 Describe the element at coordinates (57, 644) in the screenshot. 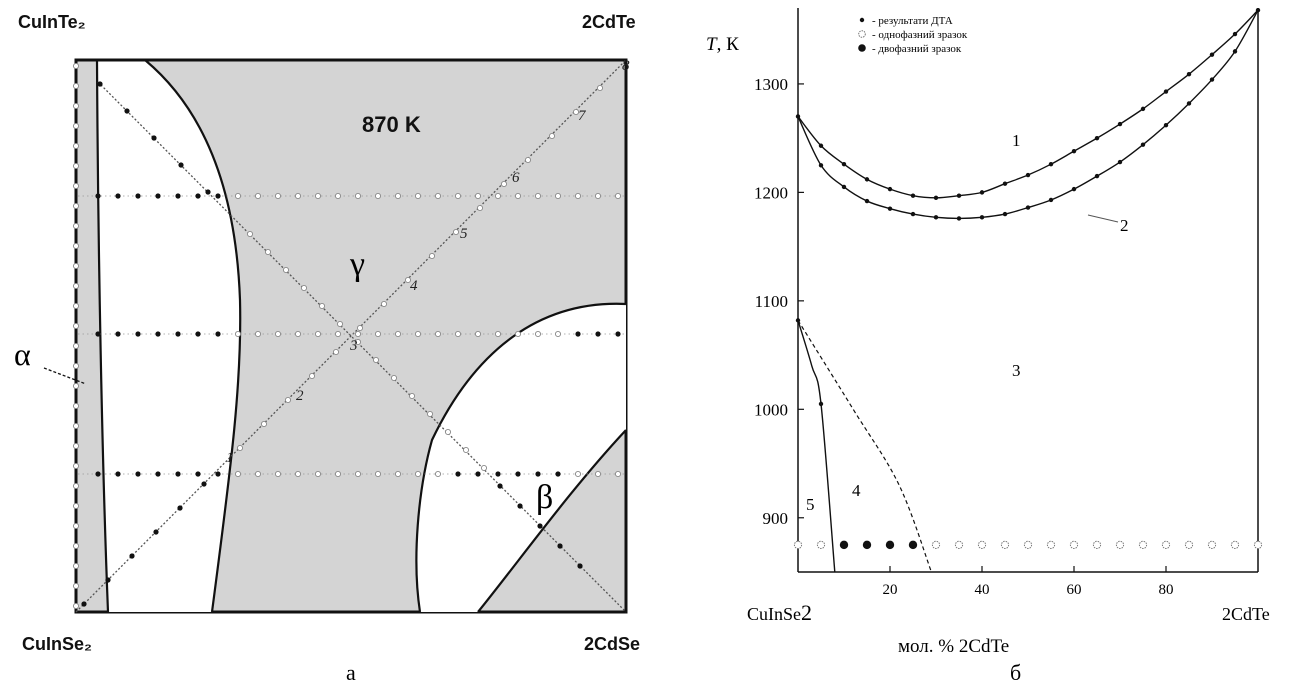

I see `corner-label-bottom-left: CuInSe₂` at that location.